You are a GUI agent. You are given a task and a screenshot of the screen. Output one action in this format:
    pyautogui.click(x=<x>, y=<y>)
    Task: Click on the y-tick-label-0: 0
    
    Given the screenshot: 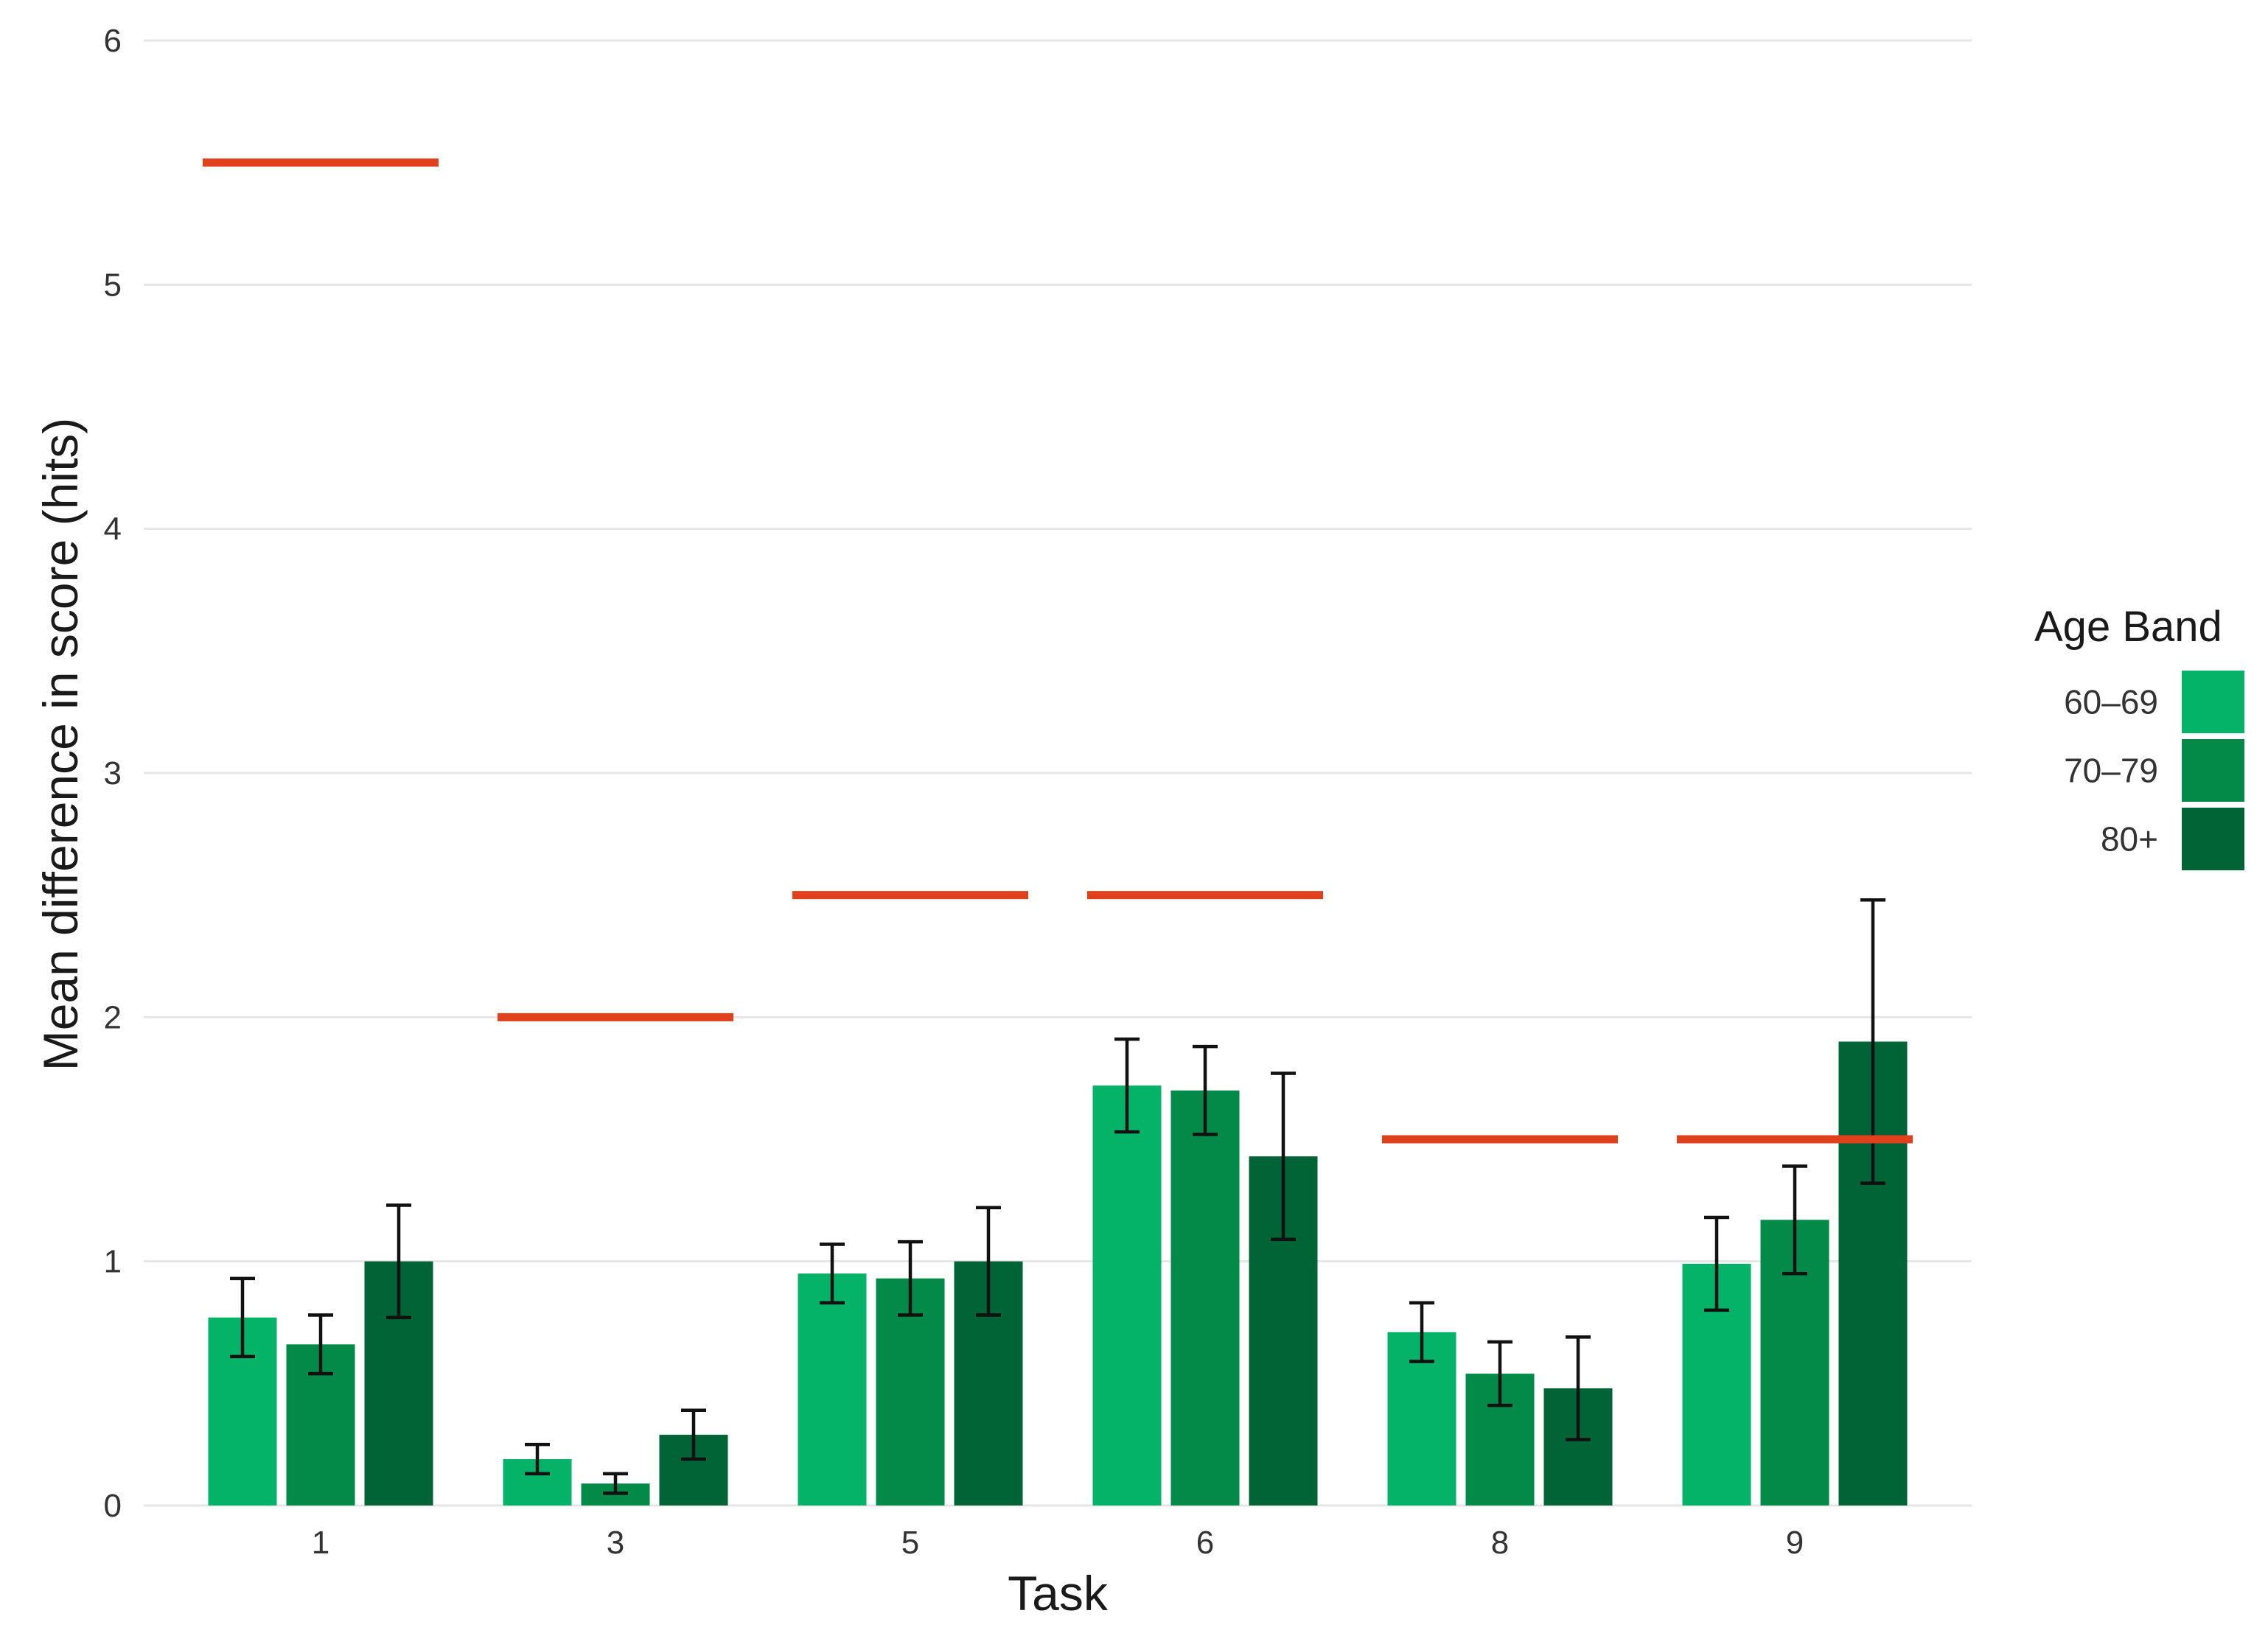 What is the action you would take?
    pyautogui.click(x=113, y=1506)
    